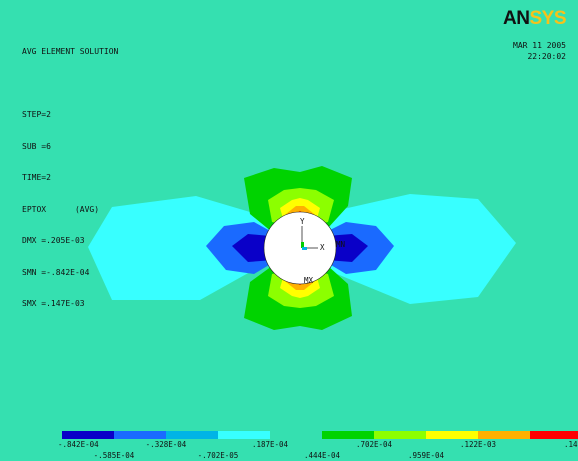  Describe the element at coordinates (56, 272) in the screenshot. I see `smn-value: SMN =-.842E-04` at that location.